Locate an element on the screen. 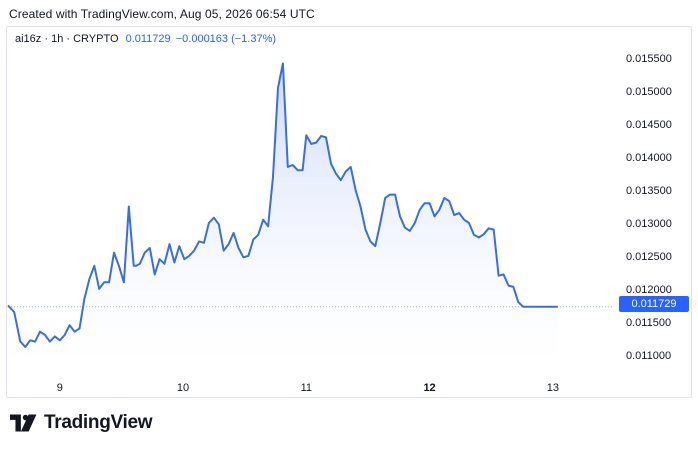 Image resolution: width=698 pixels, height=450 pixels. y-tick-label: 0.011000 is located at coordinates (648, 356).